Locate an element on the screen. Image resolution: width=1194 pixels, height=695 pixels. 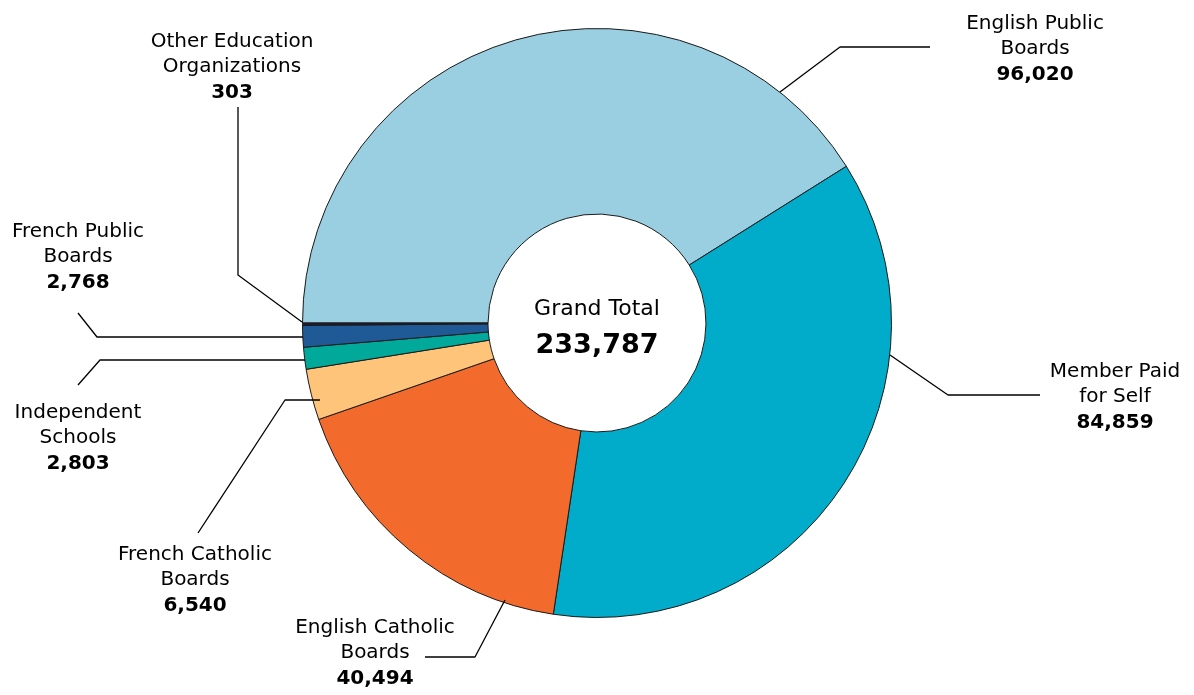
text: 233,787 is located at coordinates (597, 344).